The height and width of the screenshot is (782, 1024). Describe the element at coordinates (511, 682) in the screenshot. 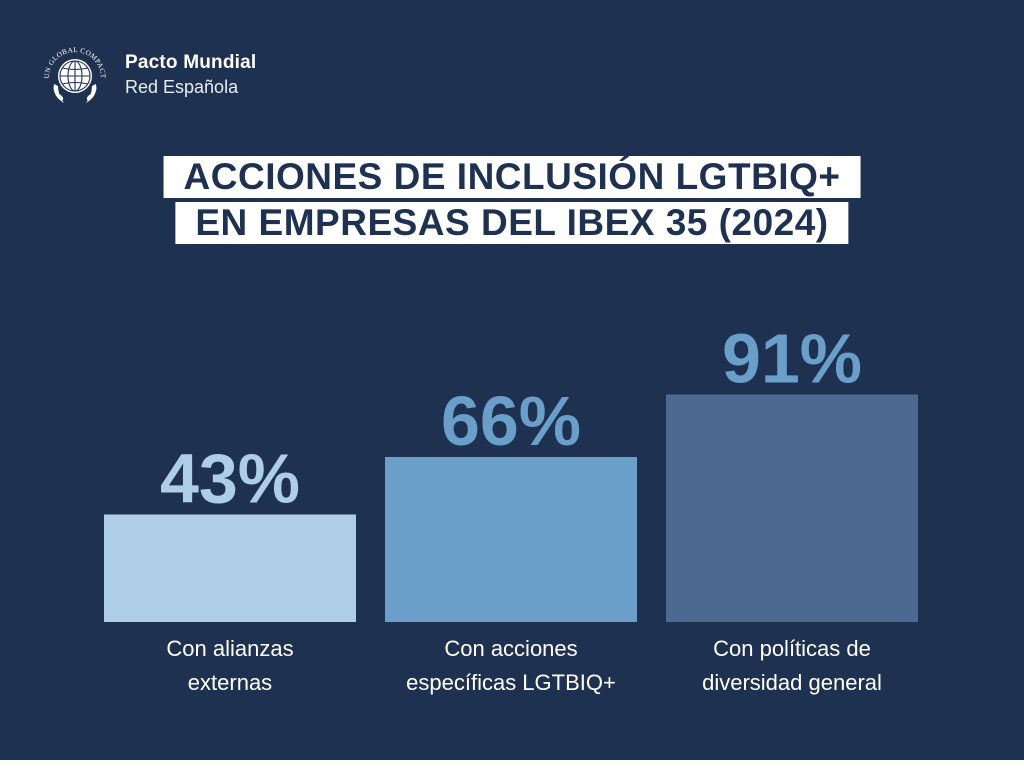

I see `category-label-2-line-2: específicas LGTBIQ+` at that location.